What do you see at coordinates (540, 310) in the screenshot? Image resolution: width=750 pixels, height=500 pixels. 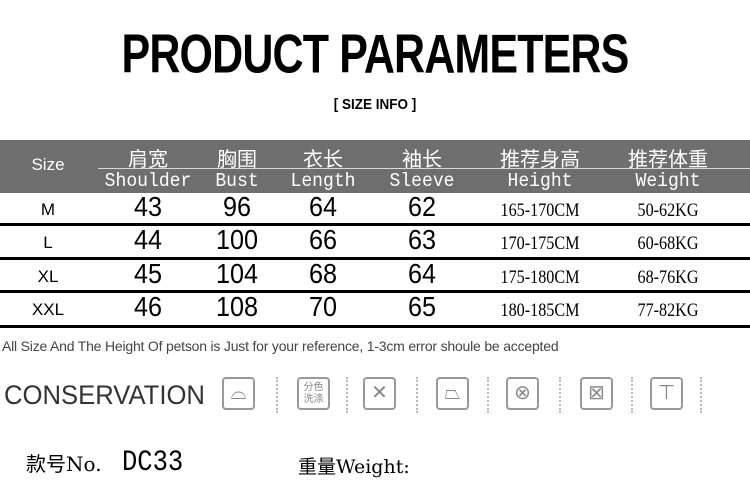 I see `table-cell: 180-185CM` at bounding box center [540, 310].